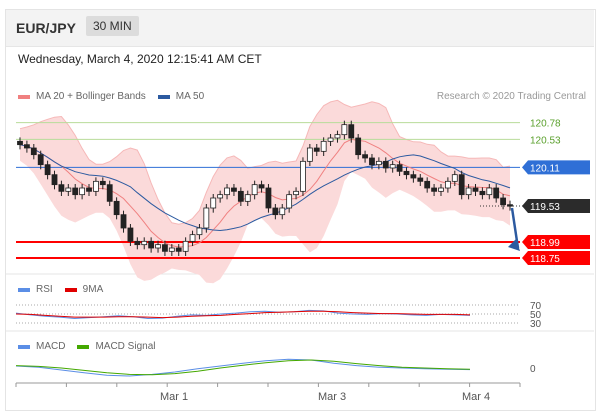  Describe the element at coordinates (511, 96) in the screenshot. I see `credit-text: Research © 2020 Trading Central` at that location.